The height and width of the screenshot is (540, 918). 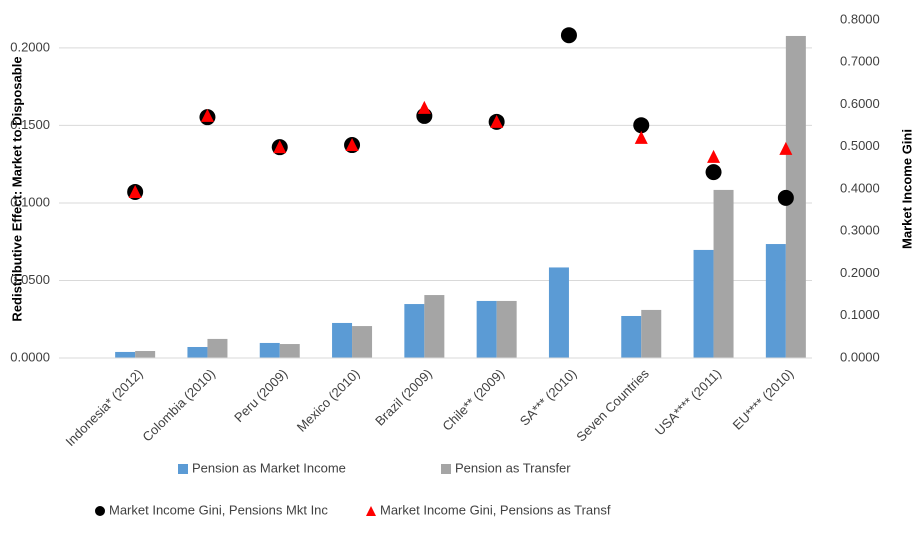 What do you see at coordinates (688, 402) in the screenshot?
I see `x-tick-label: USA**** (2011)` at bounding box center [688, 402].